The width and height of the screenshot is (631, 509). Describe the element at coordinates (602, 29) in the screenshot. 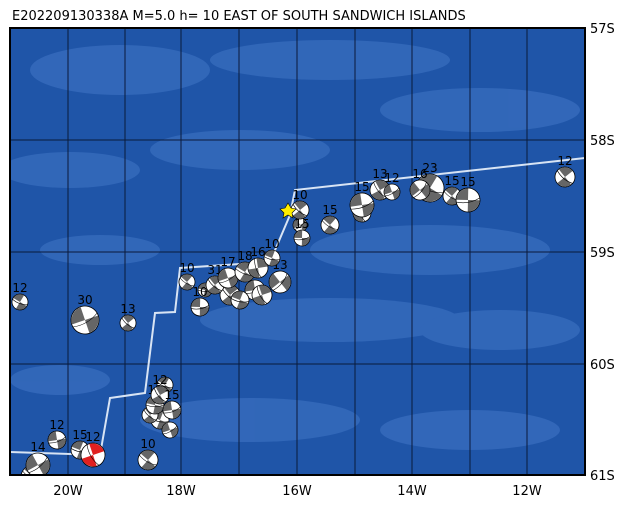

I see `lat-label: 57S` at that location.